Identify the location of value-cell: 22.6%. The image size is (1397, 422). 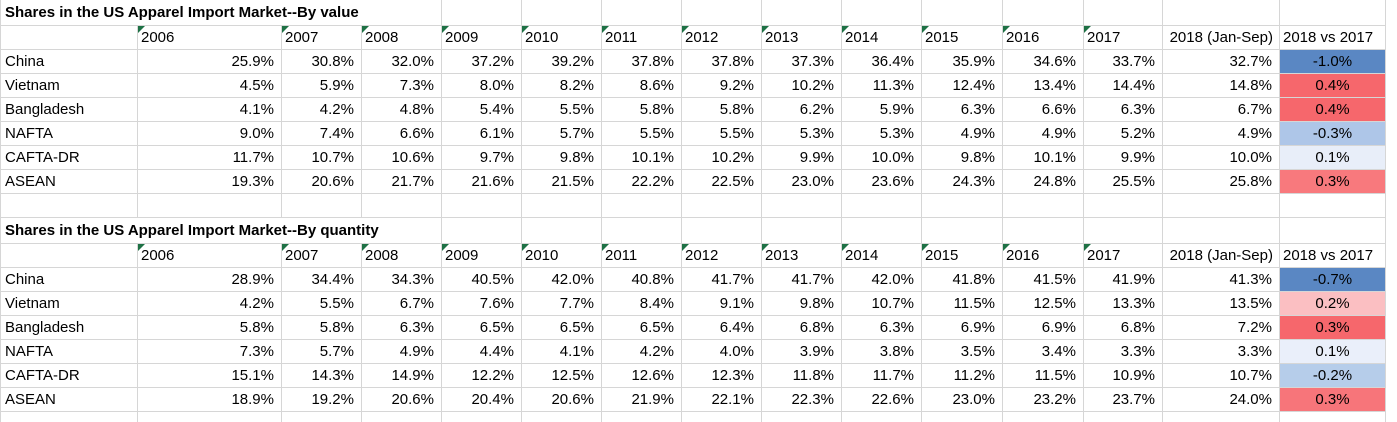
(882, 400).